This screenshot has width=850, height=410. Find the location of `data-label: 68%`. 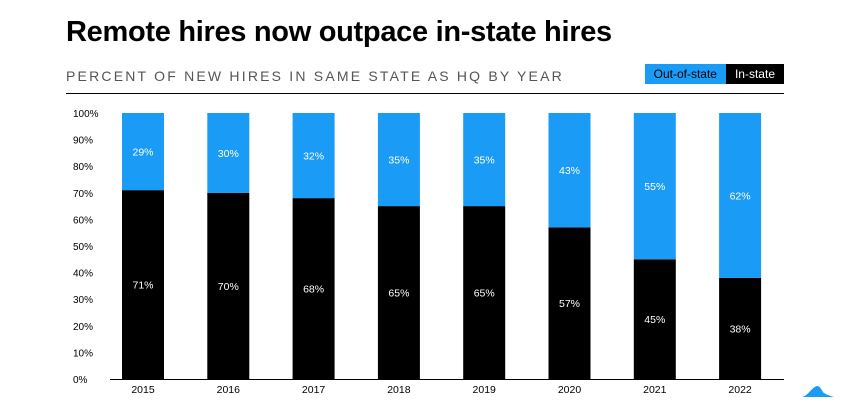

data-label: 68% is located at coordinates (313, 290).